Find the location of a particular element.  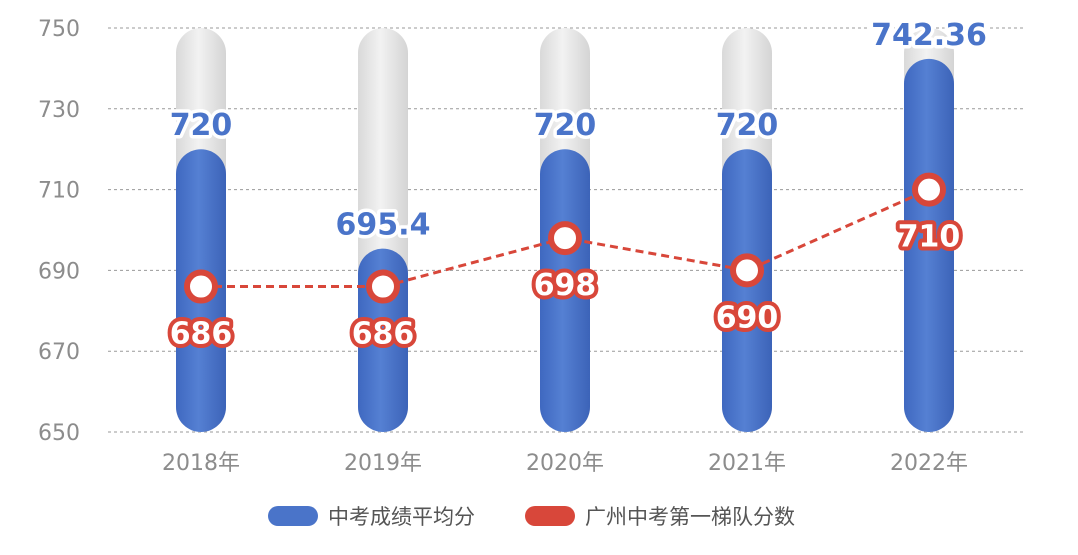

legend-label: 中考成绩平均分 is located at coordinates (401, 517).